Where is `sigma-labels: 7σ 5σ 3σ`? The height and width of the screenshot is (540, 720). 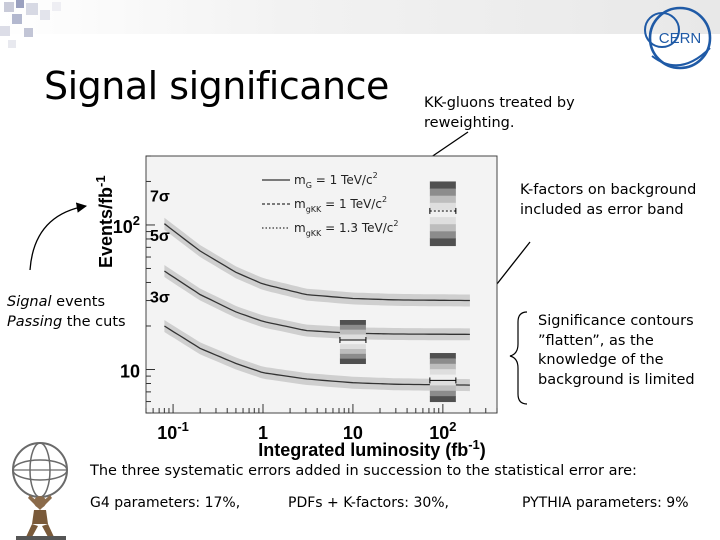 sigma-labels: 7σ 5σ 3σ is located at coordinates (160, 247).